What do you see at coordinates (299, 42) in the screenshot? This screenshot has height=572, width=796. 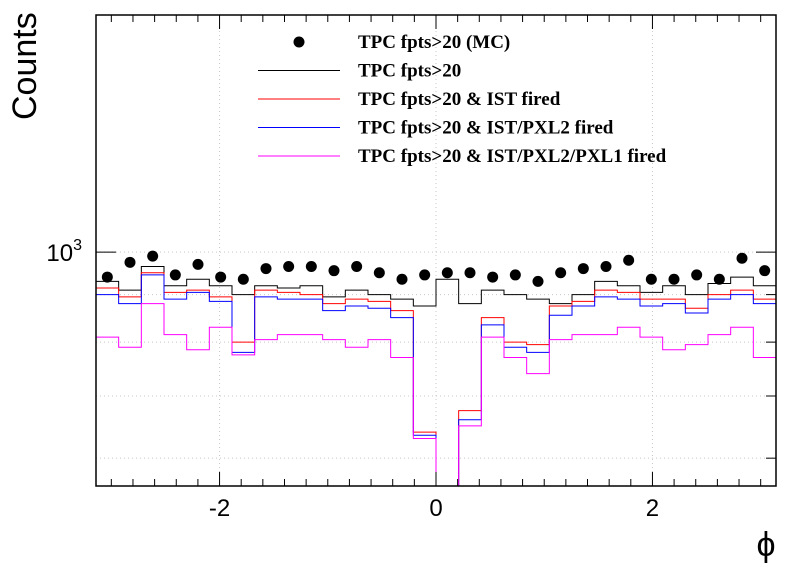 I see `legend-marker` at bounding box center [299, 42].